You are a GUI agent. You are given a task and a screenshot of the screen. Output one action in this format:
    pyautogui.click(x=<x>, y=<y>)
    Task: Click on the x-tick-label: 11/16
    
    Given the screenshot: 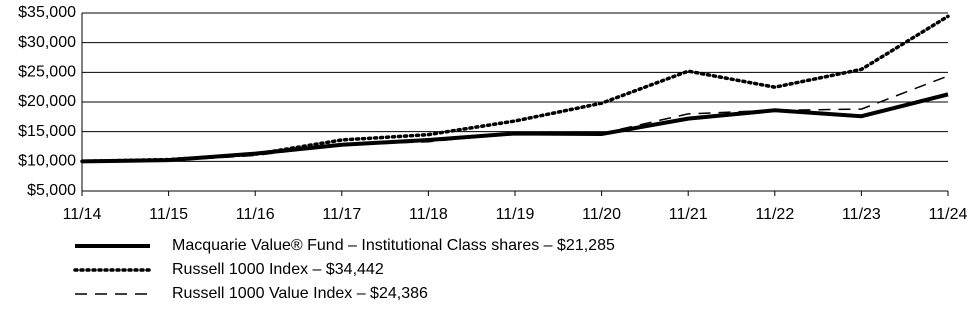 What is the action you would take?
    pyautogui.click(x=255, y=214)
    